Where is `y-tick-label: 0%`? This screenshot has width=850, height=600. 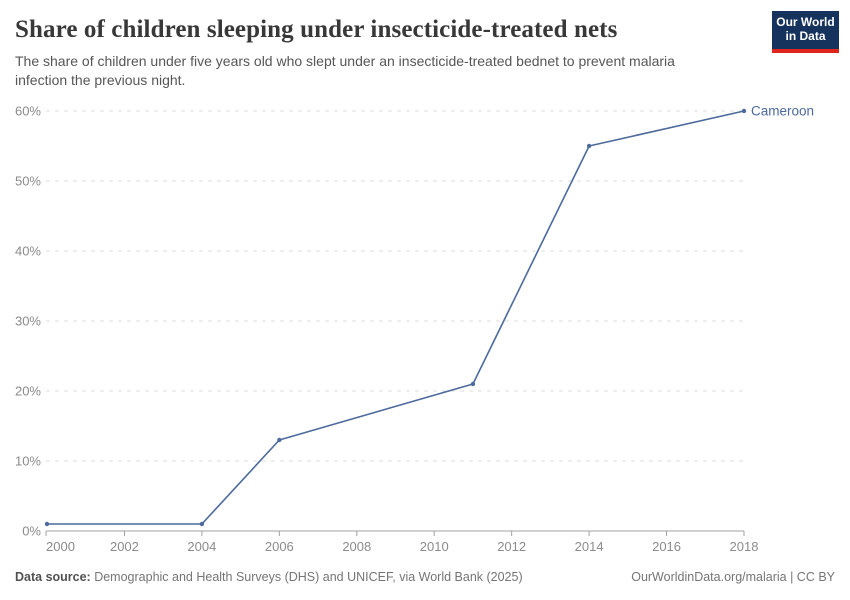
y-tick-label: 0% is located at coordinates (31, 531).